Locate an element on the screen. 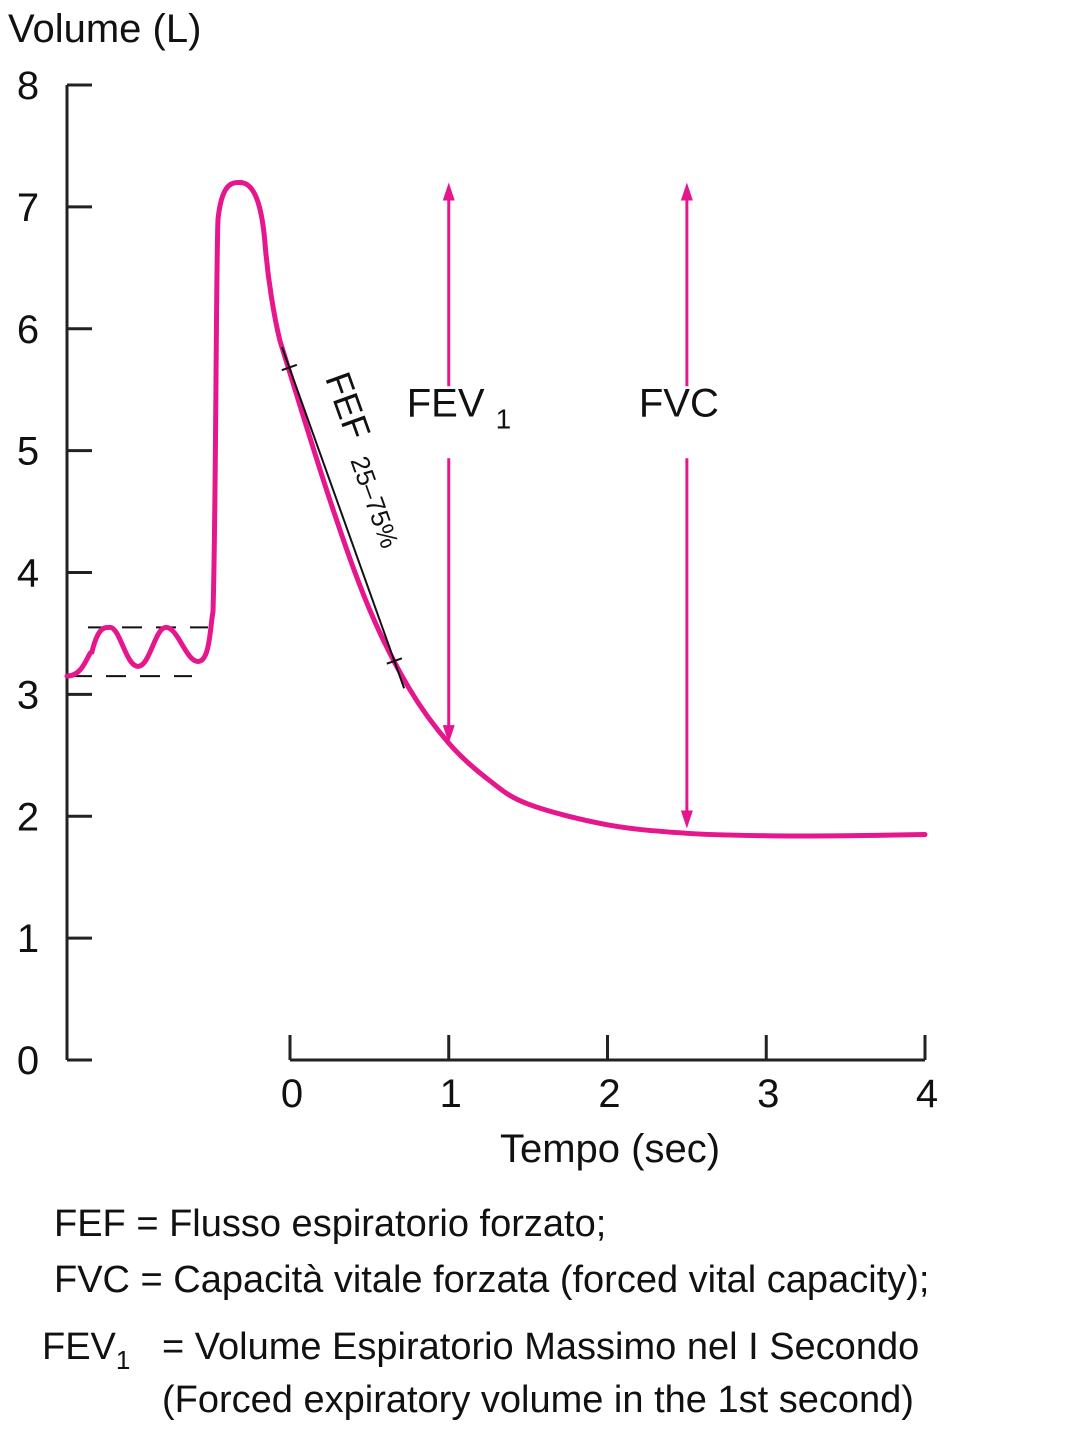 This screenshot has width=1080, height=1430. fev1-label-background is located at coordinates (448, 422).